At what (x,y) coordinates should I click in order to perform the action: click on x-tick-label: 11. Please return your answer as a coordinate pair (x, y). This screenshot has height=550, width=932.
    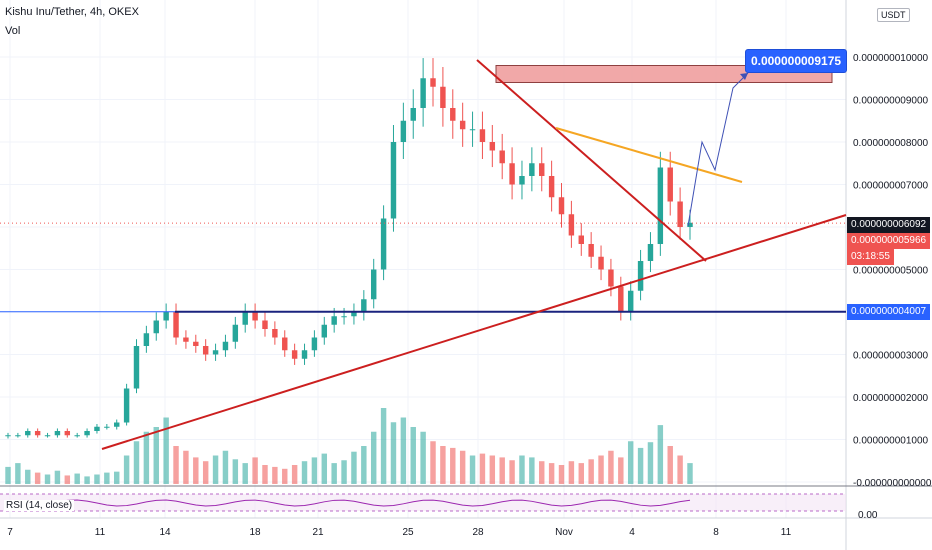
    Looking at the image, I should click on (786, 532).